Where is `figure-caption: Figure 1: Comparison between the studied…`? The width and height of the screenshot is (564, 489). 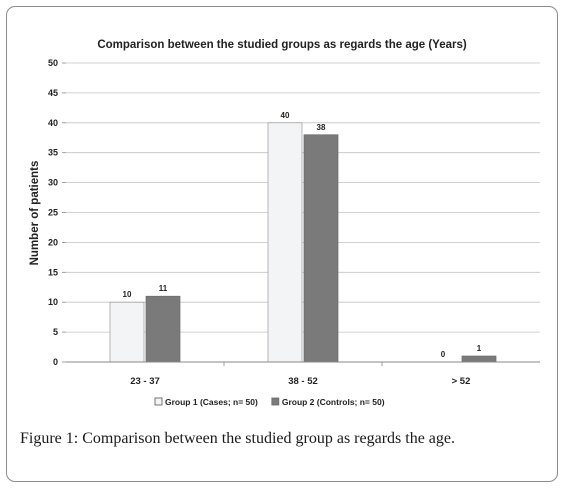
figure-caption: Figure 1: Comparison between the studied… is located at coordinates (285, 439).